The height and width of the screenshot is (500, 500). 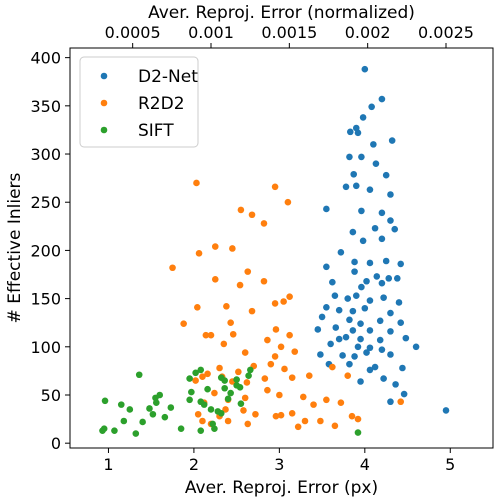 I want to click on top-x-tick-label: 0.0005, so click(x=133, y=32).